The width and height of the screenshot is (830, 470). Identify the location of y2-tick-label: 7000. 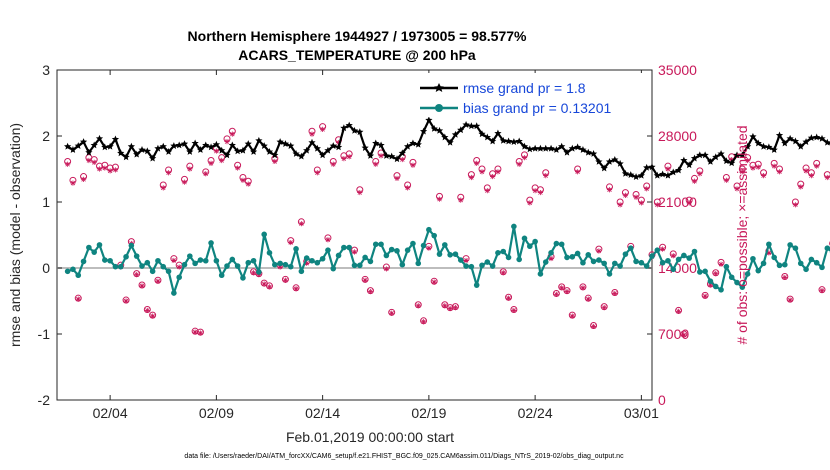
(673, 334).